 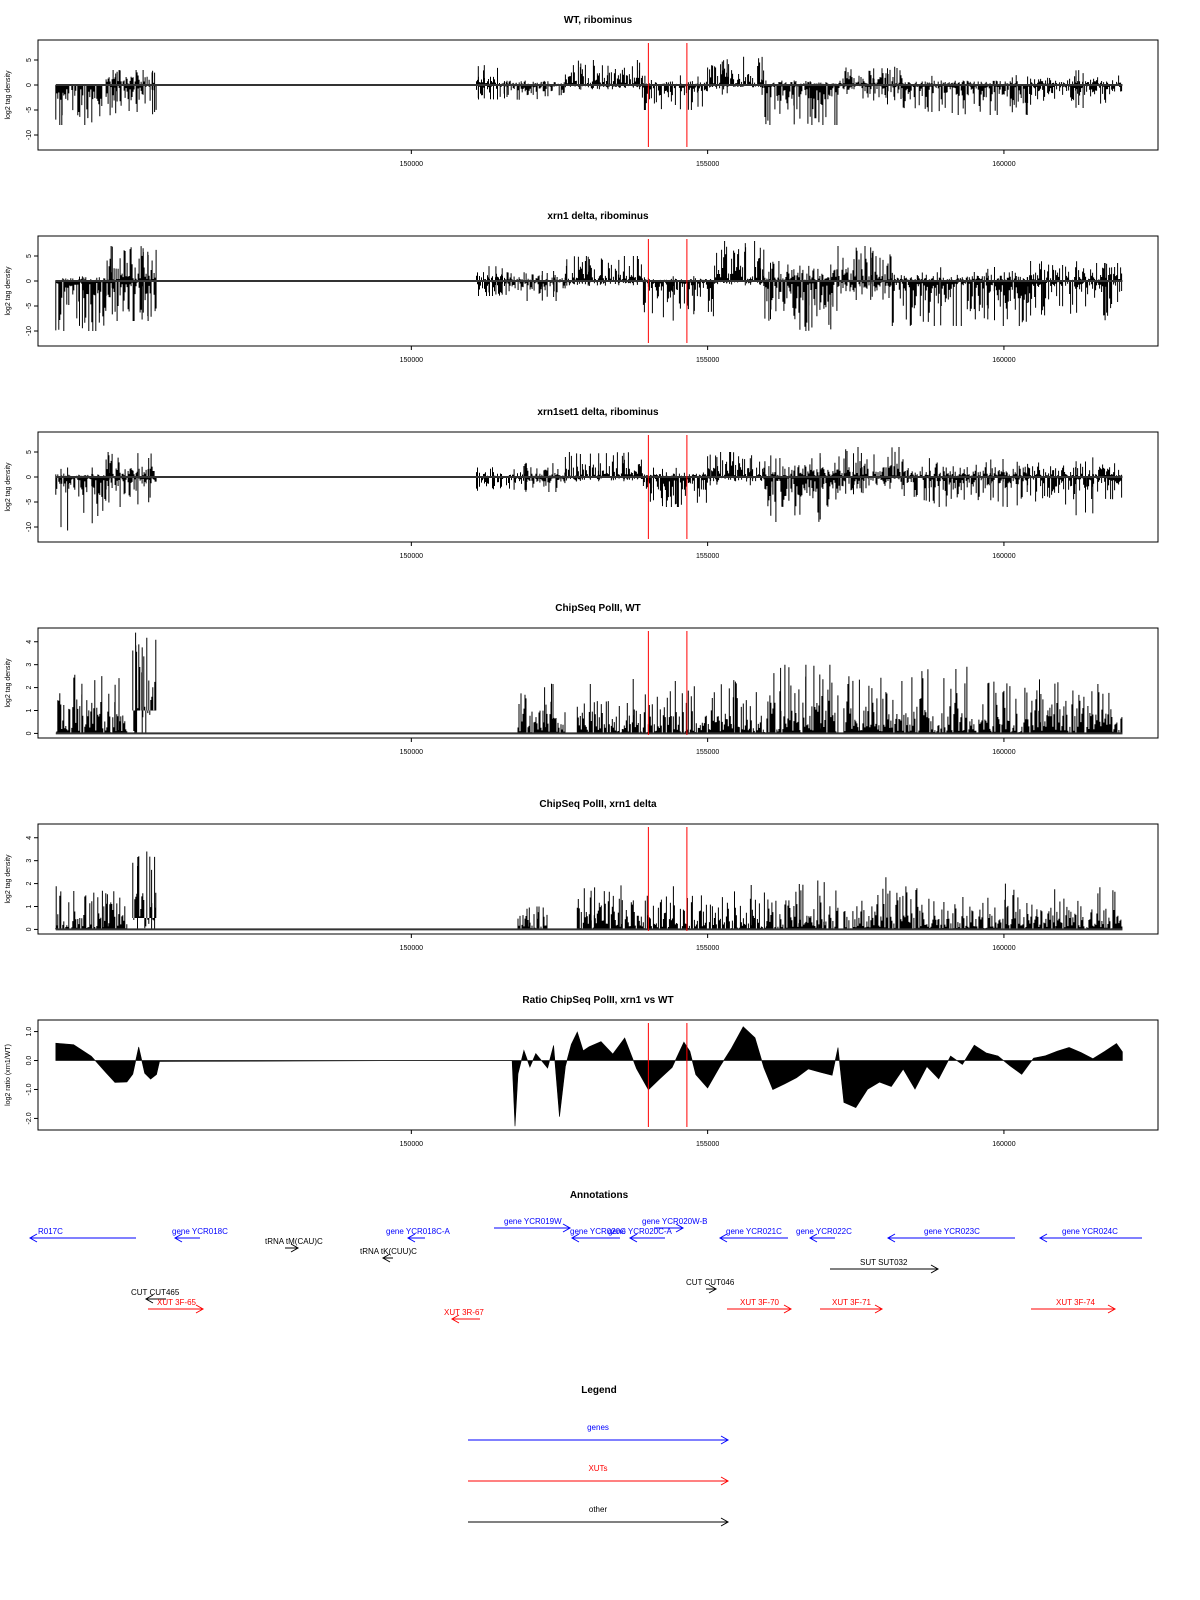 What do you see at coordinates (1076, 1302) in the screenshot?
I see `feature-label: XUT 3F-74` at bounding box center [1076, 1302].